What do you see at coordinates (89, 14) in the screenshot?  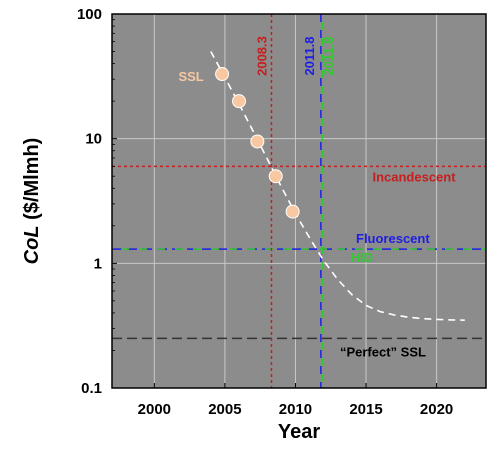 I see `y-tick-label: 100` at bounding box center [89, 14].